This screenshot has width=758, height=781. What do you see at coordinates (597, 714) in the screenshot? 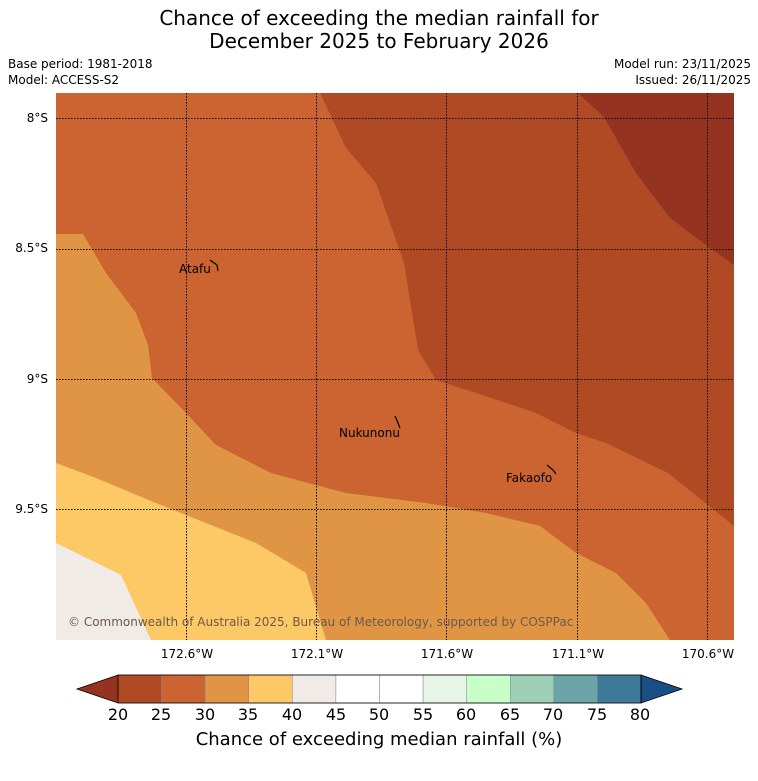
I see `colorbar-tick-75: 75` at bounding box center [597, 714].